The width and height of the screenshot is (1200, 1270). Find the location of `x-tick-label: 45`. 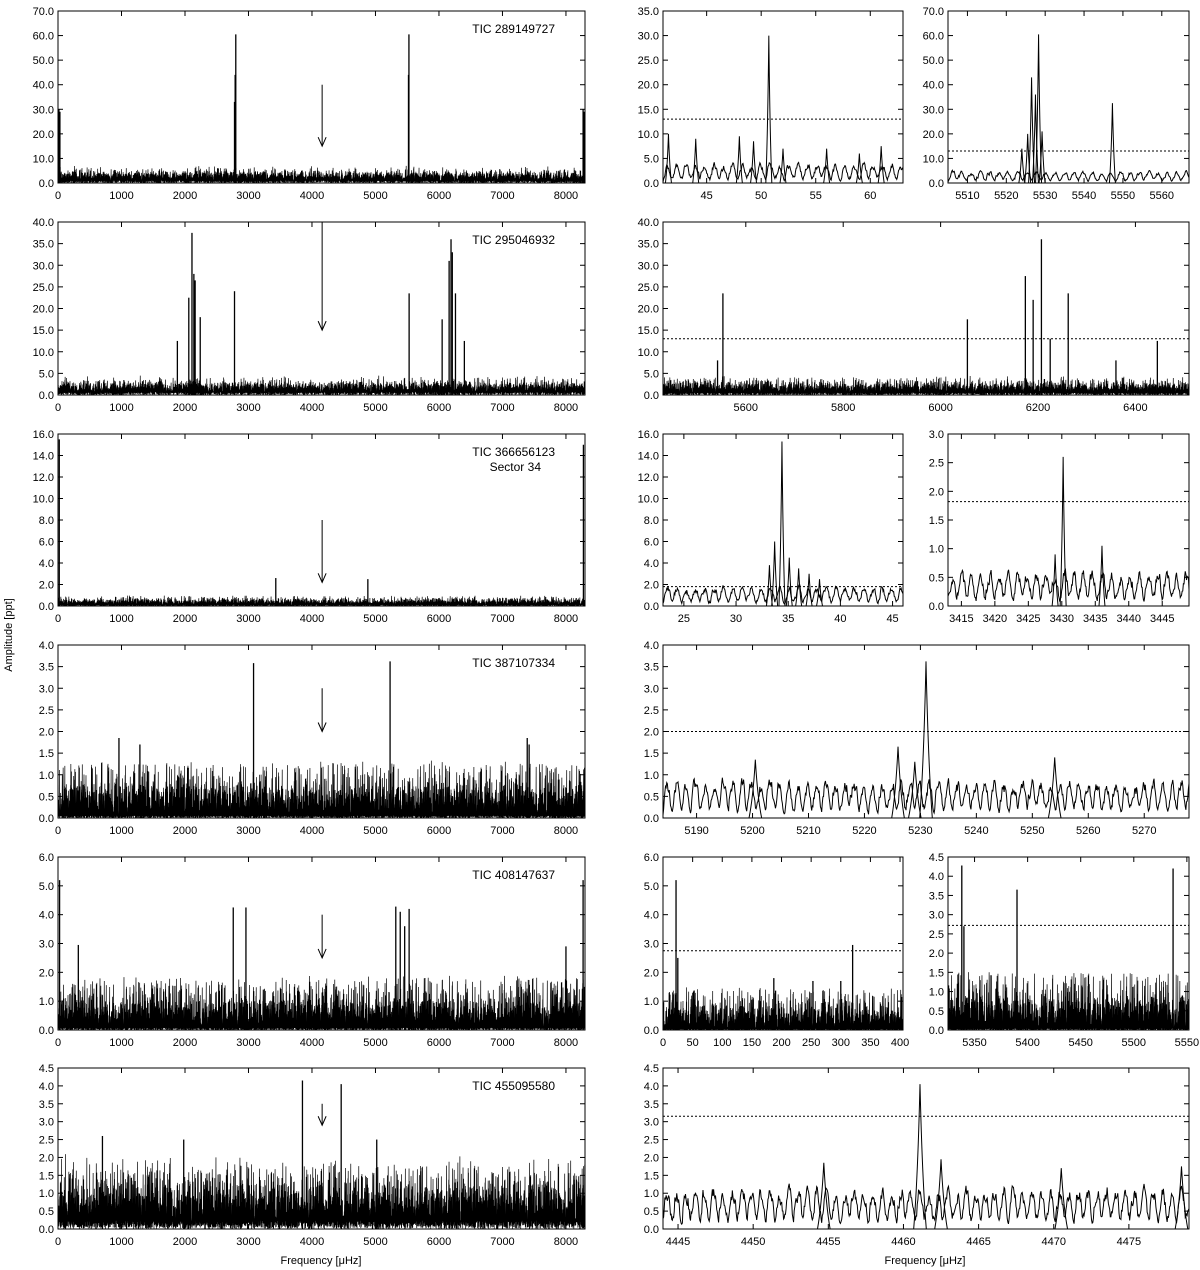

x-tick-label: 45 is located at coordinates (707, 196).